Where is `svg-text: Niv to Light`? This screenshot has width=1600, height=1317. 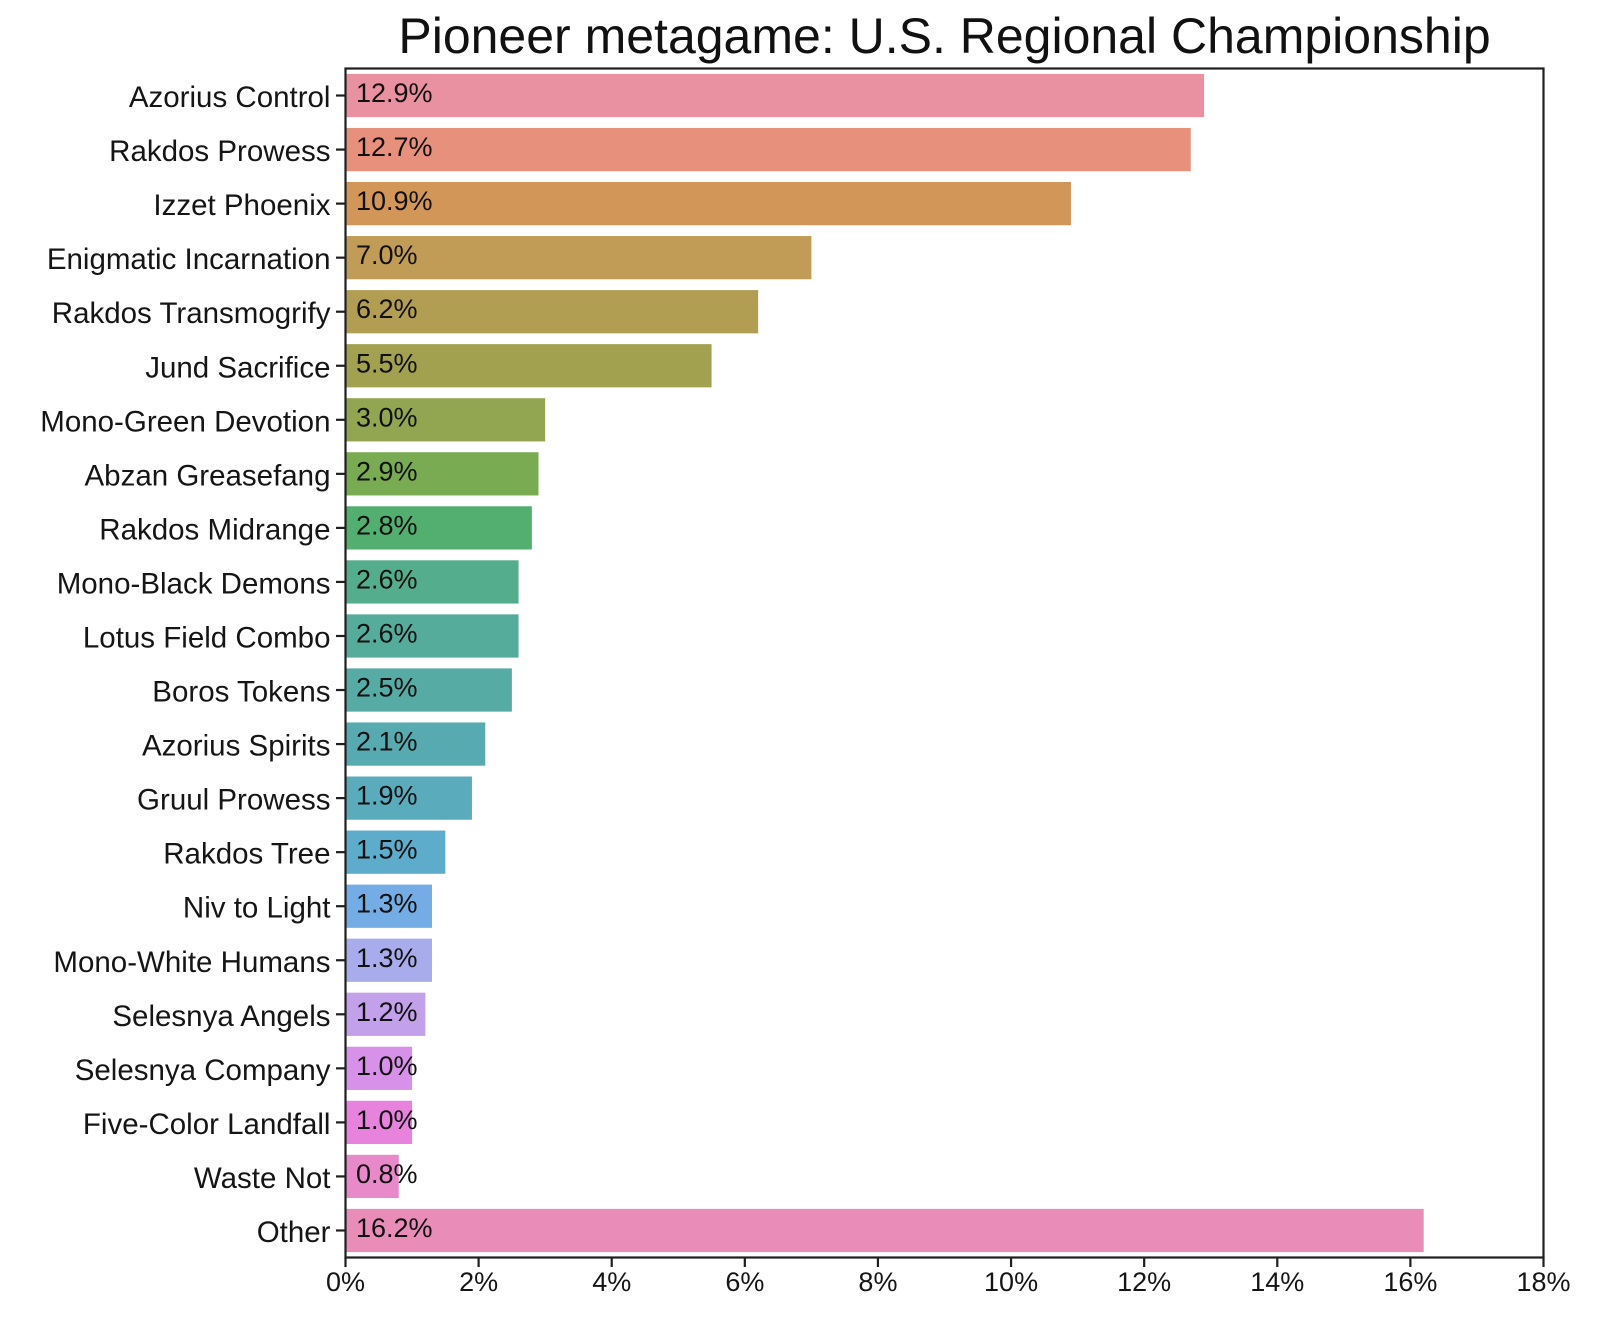
svg-text: Niv to Light is located at coordinates (257, 908).